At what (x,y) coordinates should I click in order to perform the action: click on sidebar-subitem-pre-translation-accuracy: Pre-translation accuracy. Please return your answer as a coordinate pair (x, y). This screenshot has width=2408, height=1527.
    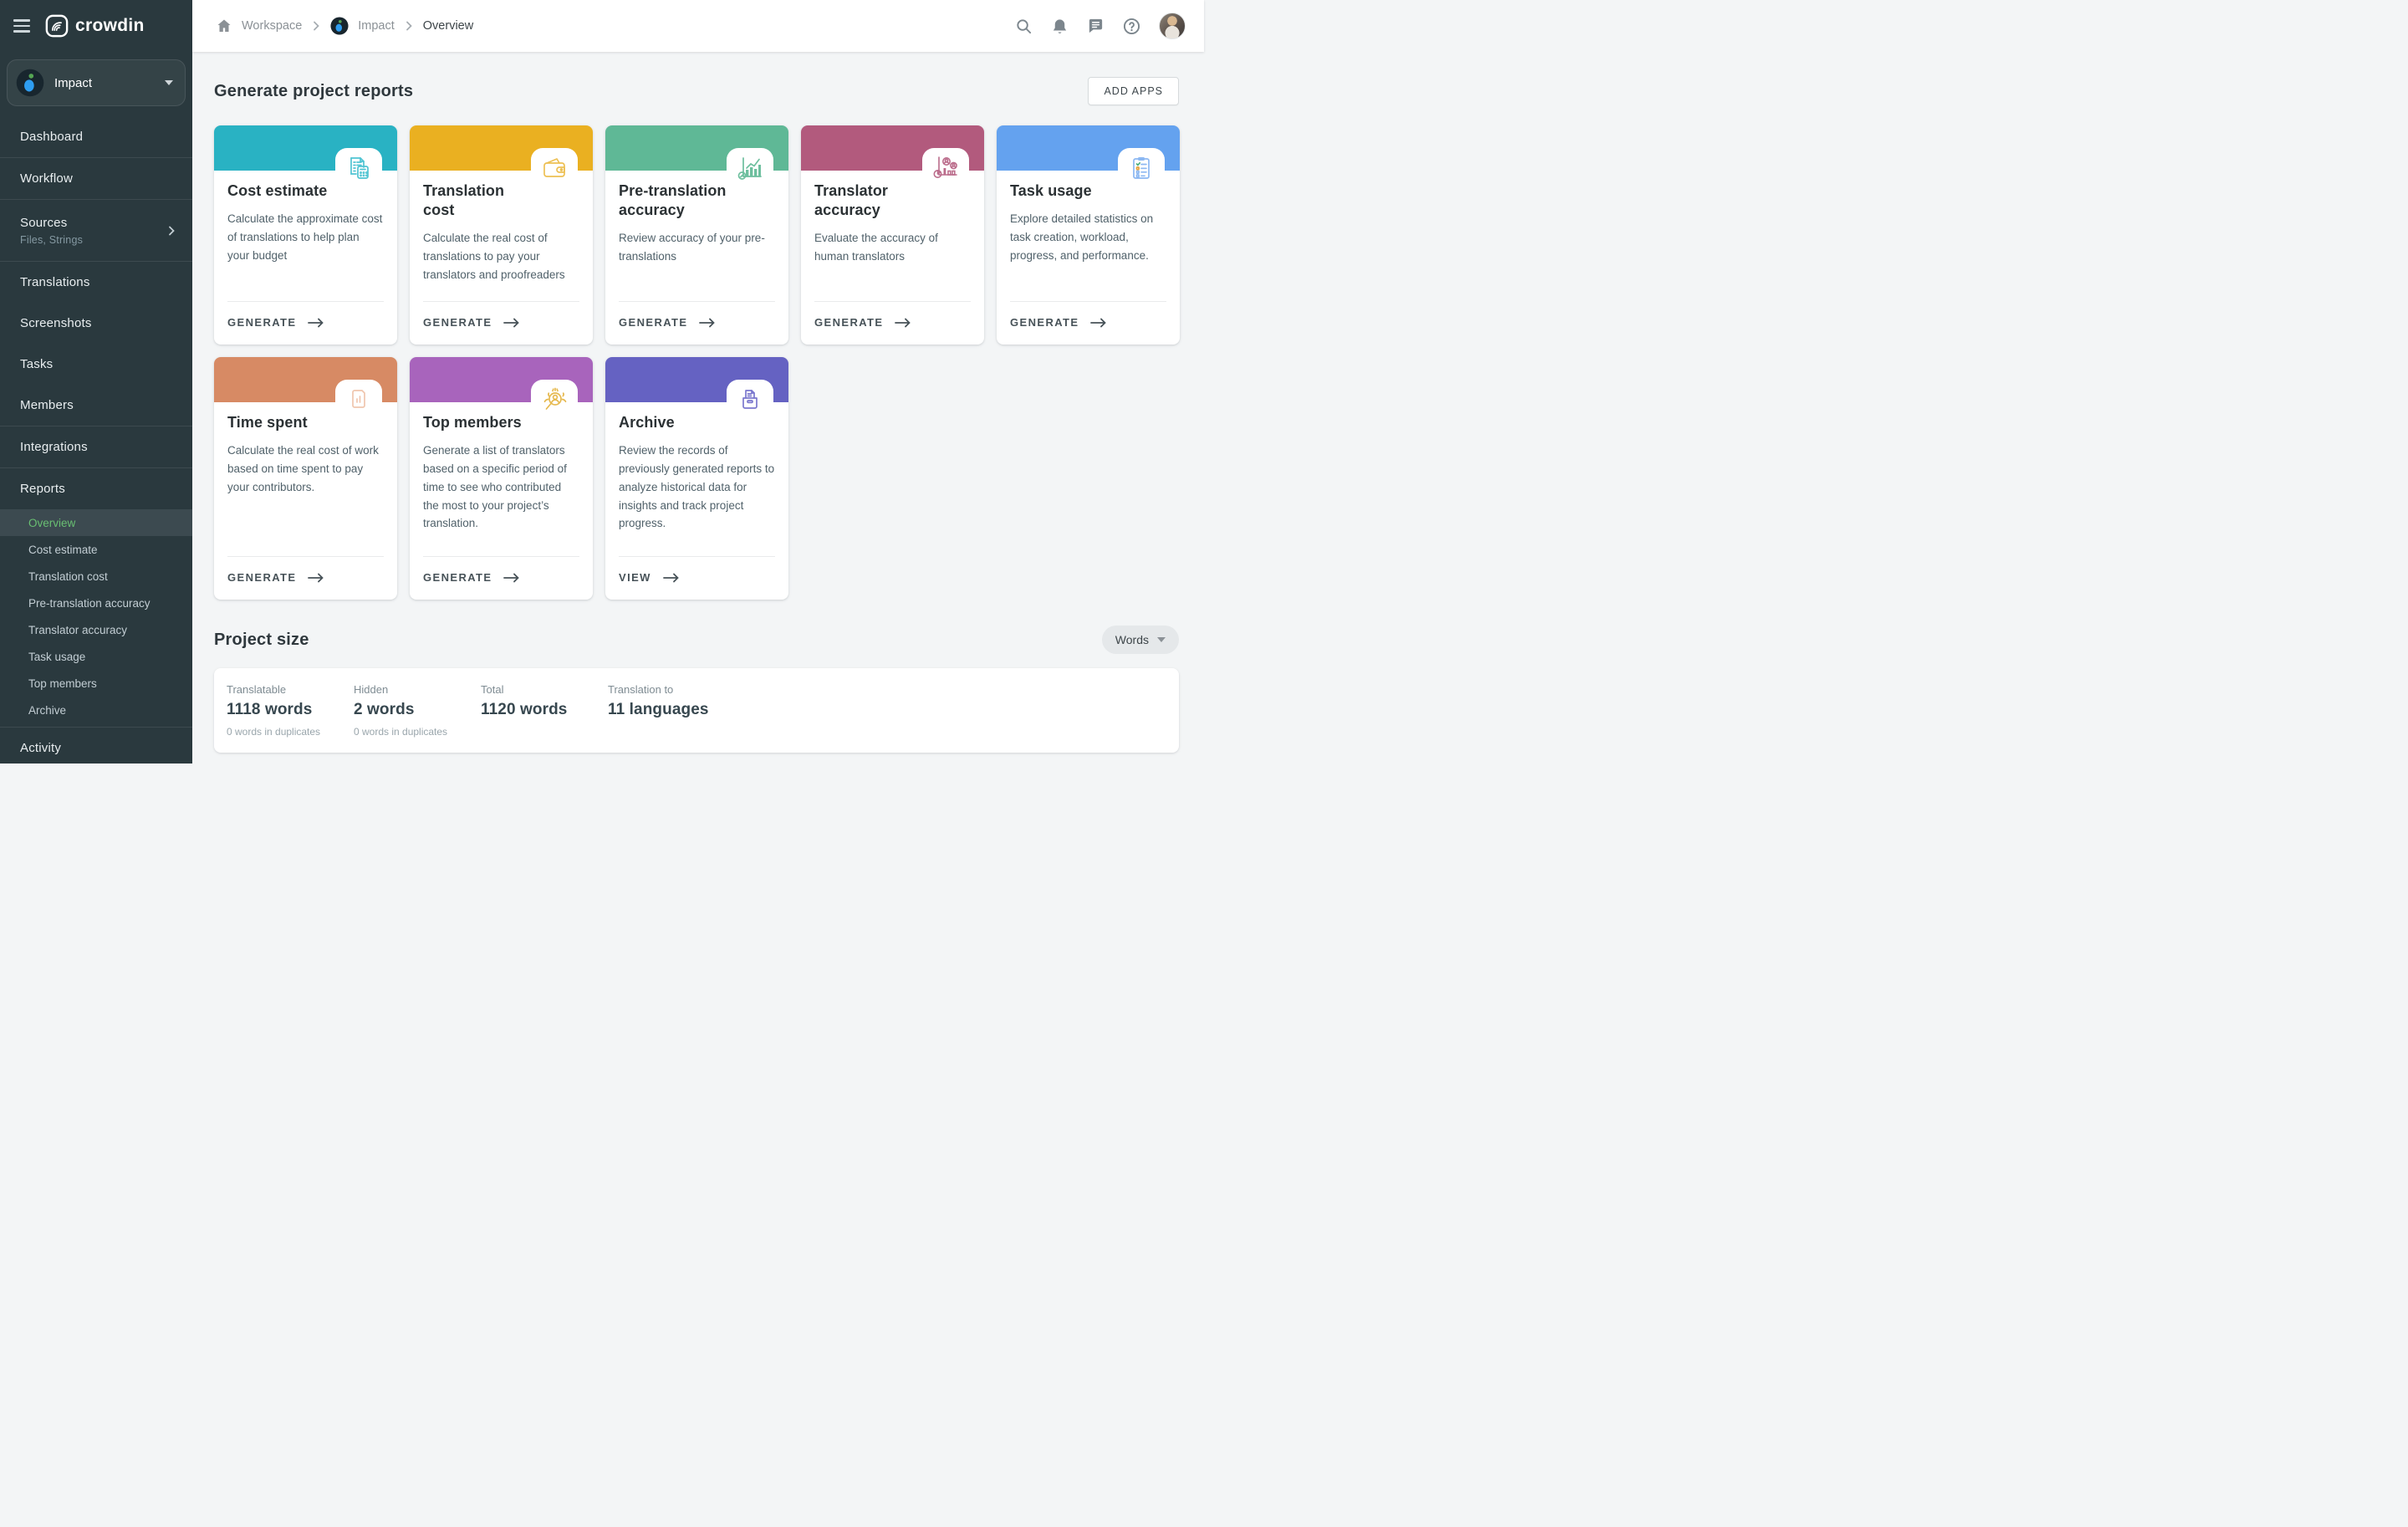
    Looking at the image, I should click on (89, 603).